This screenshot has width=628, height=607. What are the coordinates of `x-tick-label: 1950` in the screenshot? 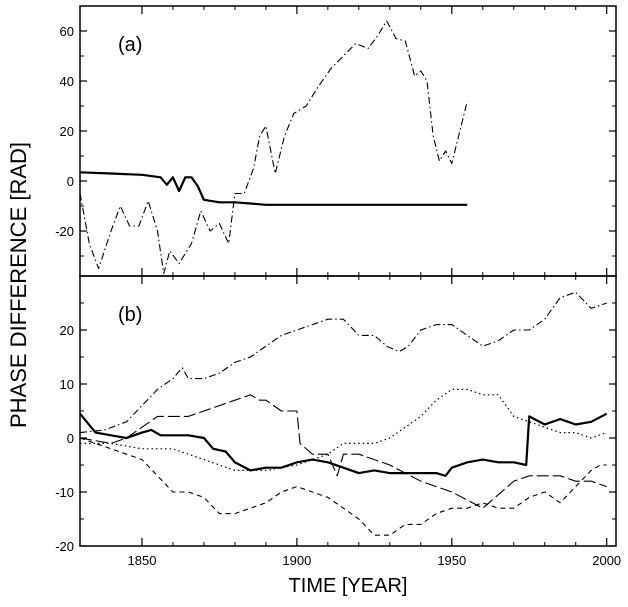 It's located at (451, 560).